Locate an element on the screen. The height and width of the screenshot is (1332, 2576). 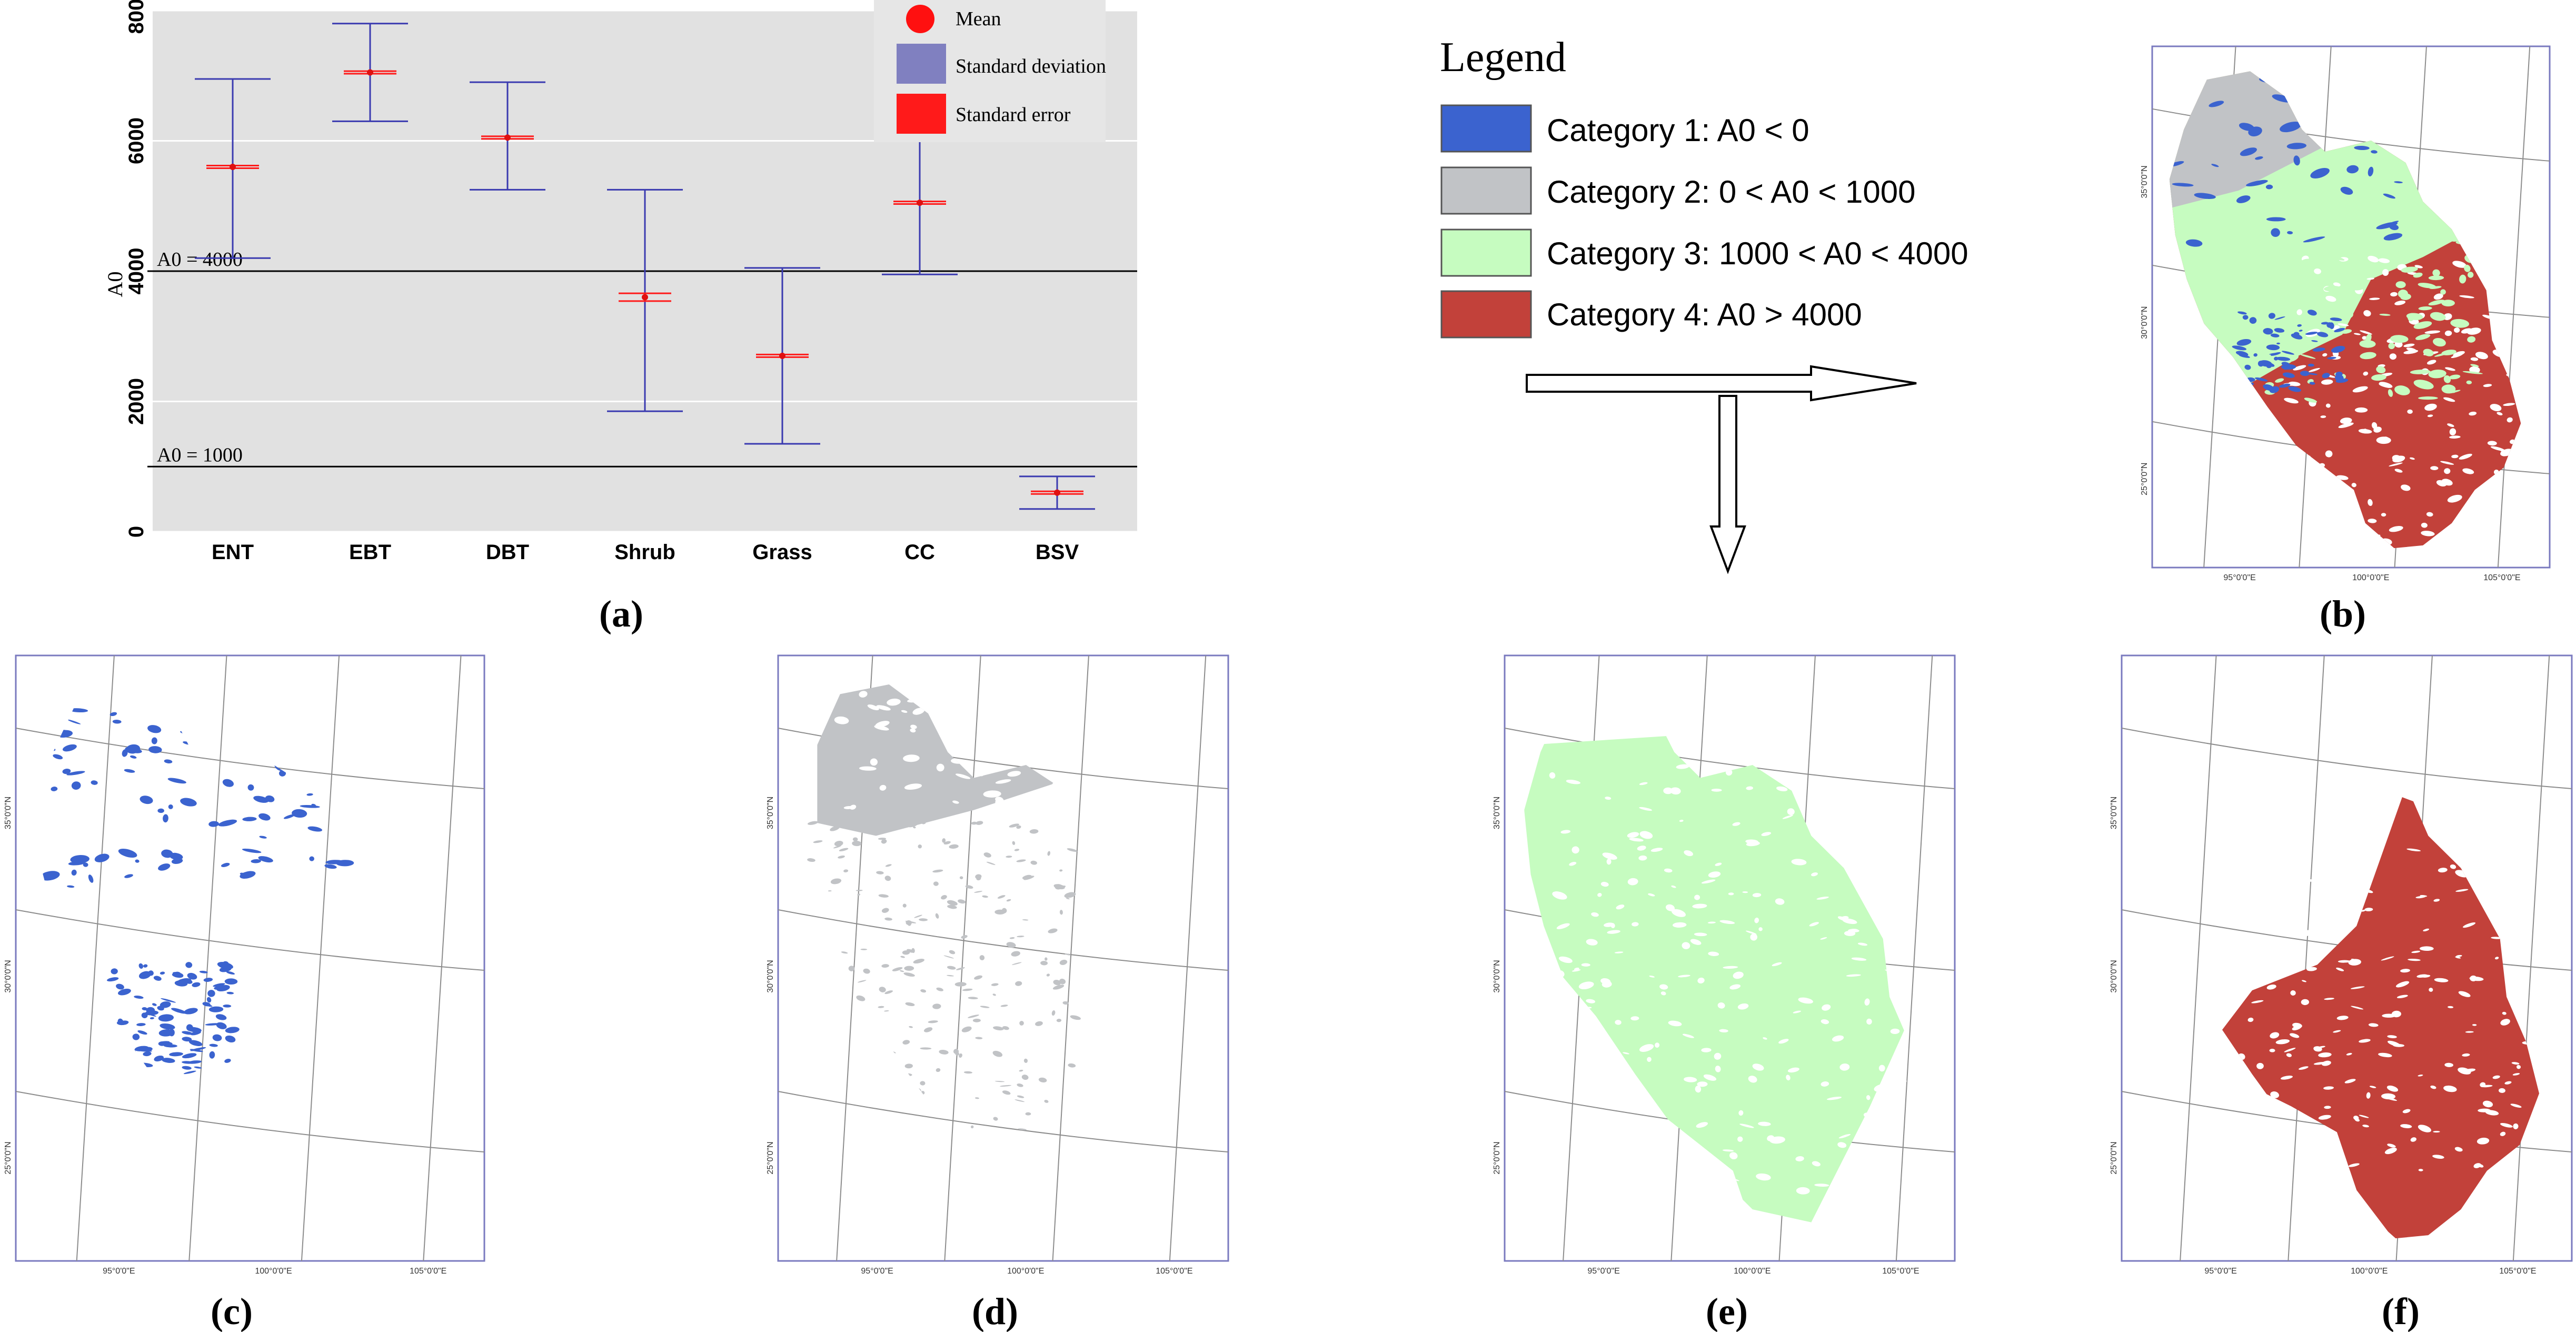
legend-mean-marker is located at coordinates (920, 19).